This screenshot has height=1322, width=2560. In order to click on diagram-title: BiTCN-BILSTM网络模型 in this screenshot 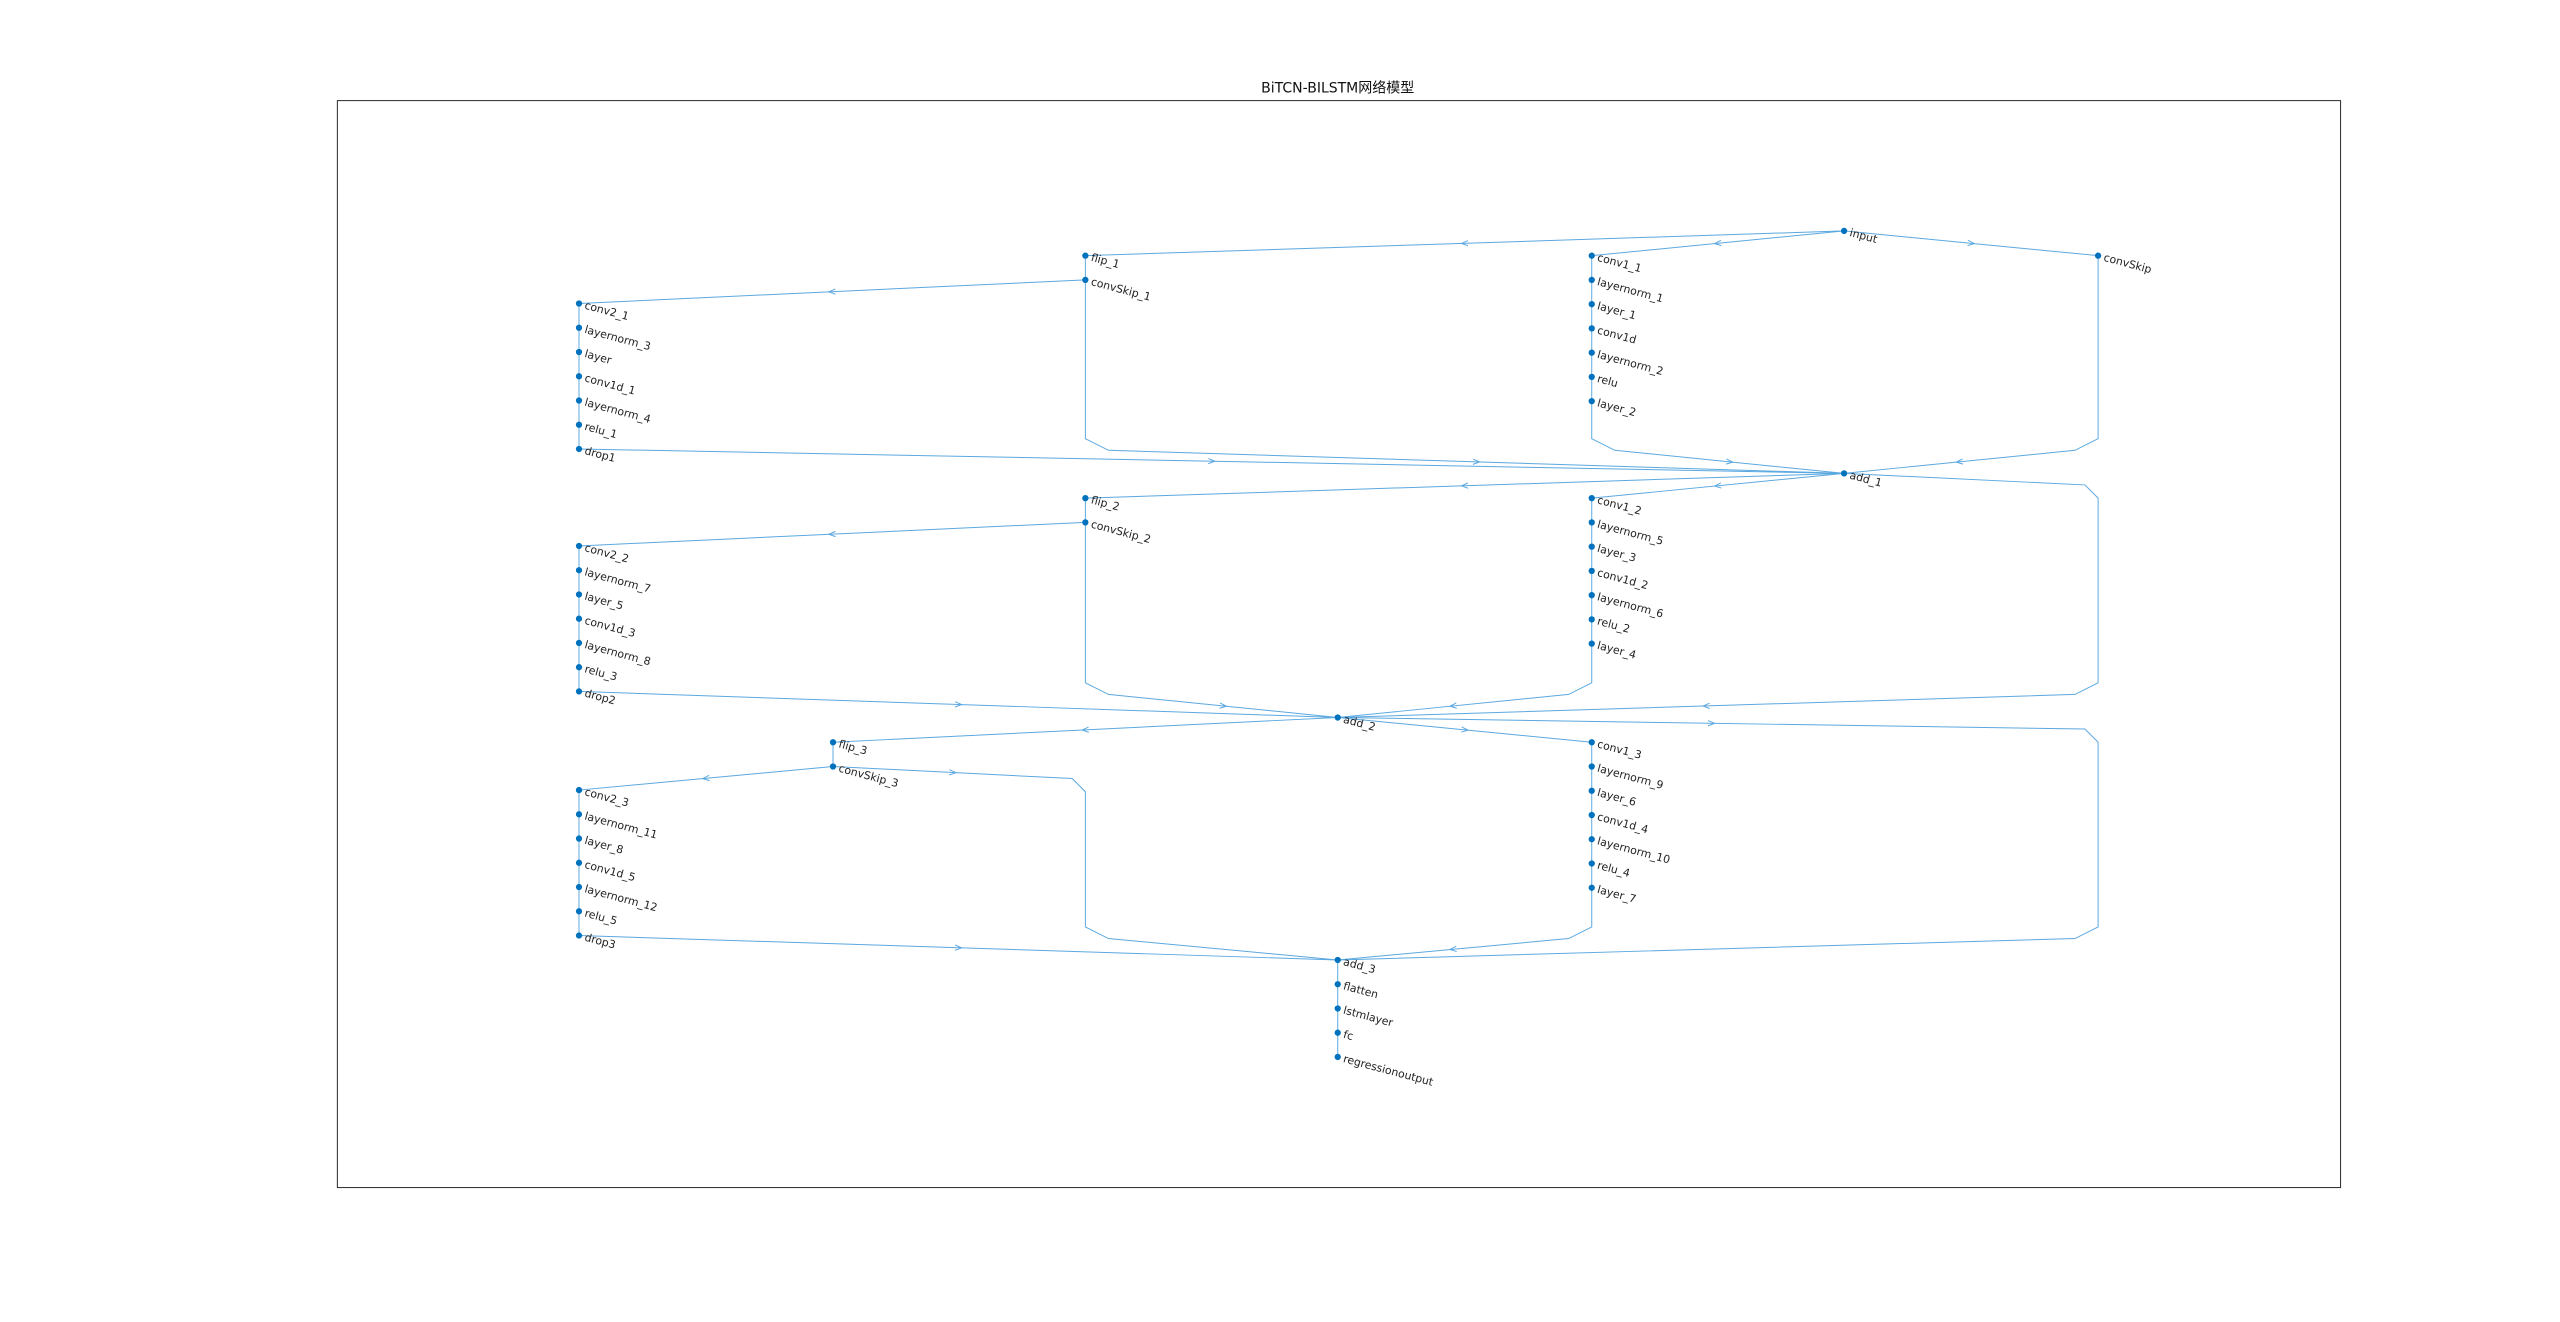, I will do `click(1337, 88)`.